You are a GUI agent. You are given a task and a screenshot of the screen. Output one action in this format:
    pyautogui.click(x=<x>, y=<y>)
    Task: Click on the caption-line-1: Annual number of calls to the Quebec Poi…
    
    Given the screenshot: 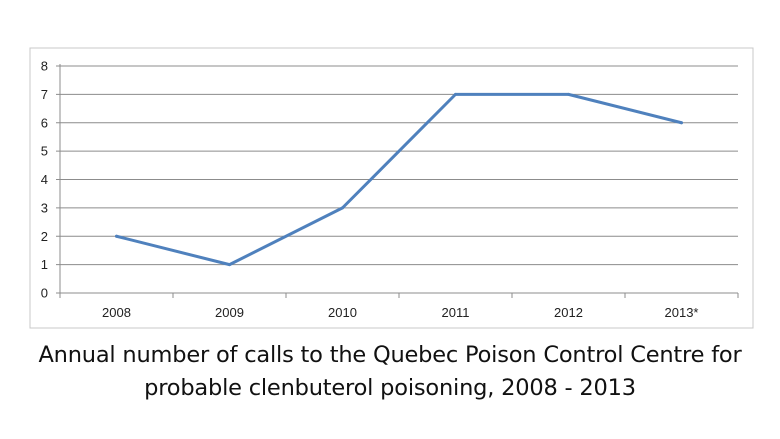 What is the action you would take?
    pyautogui.click(x=390, y=355)
    